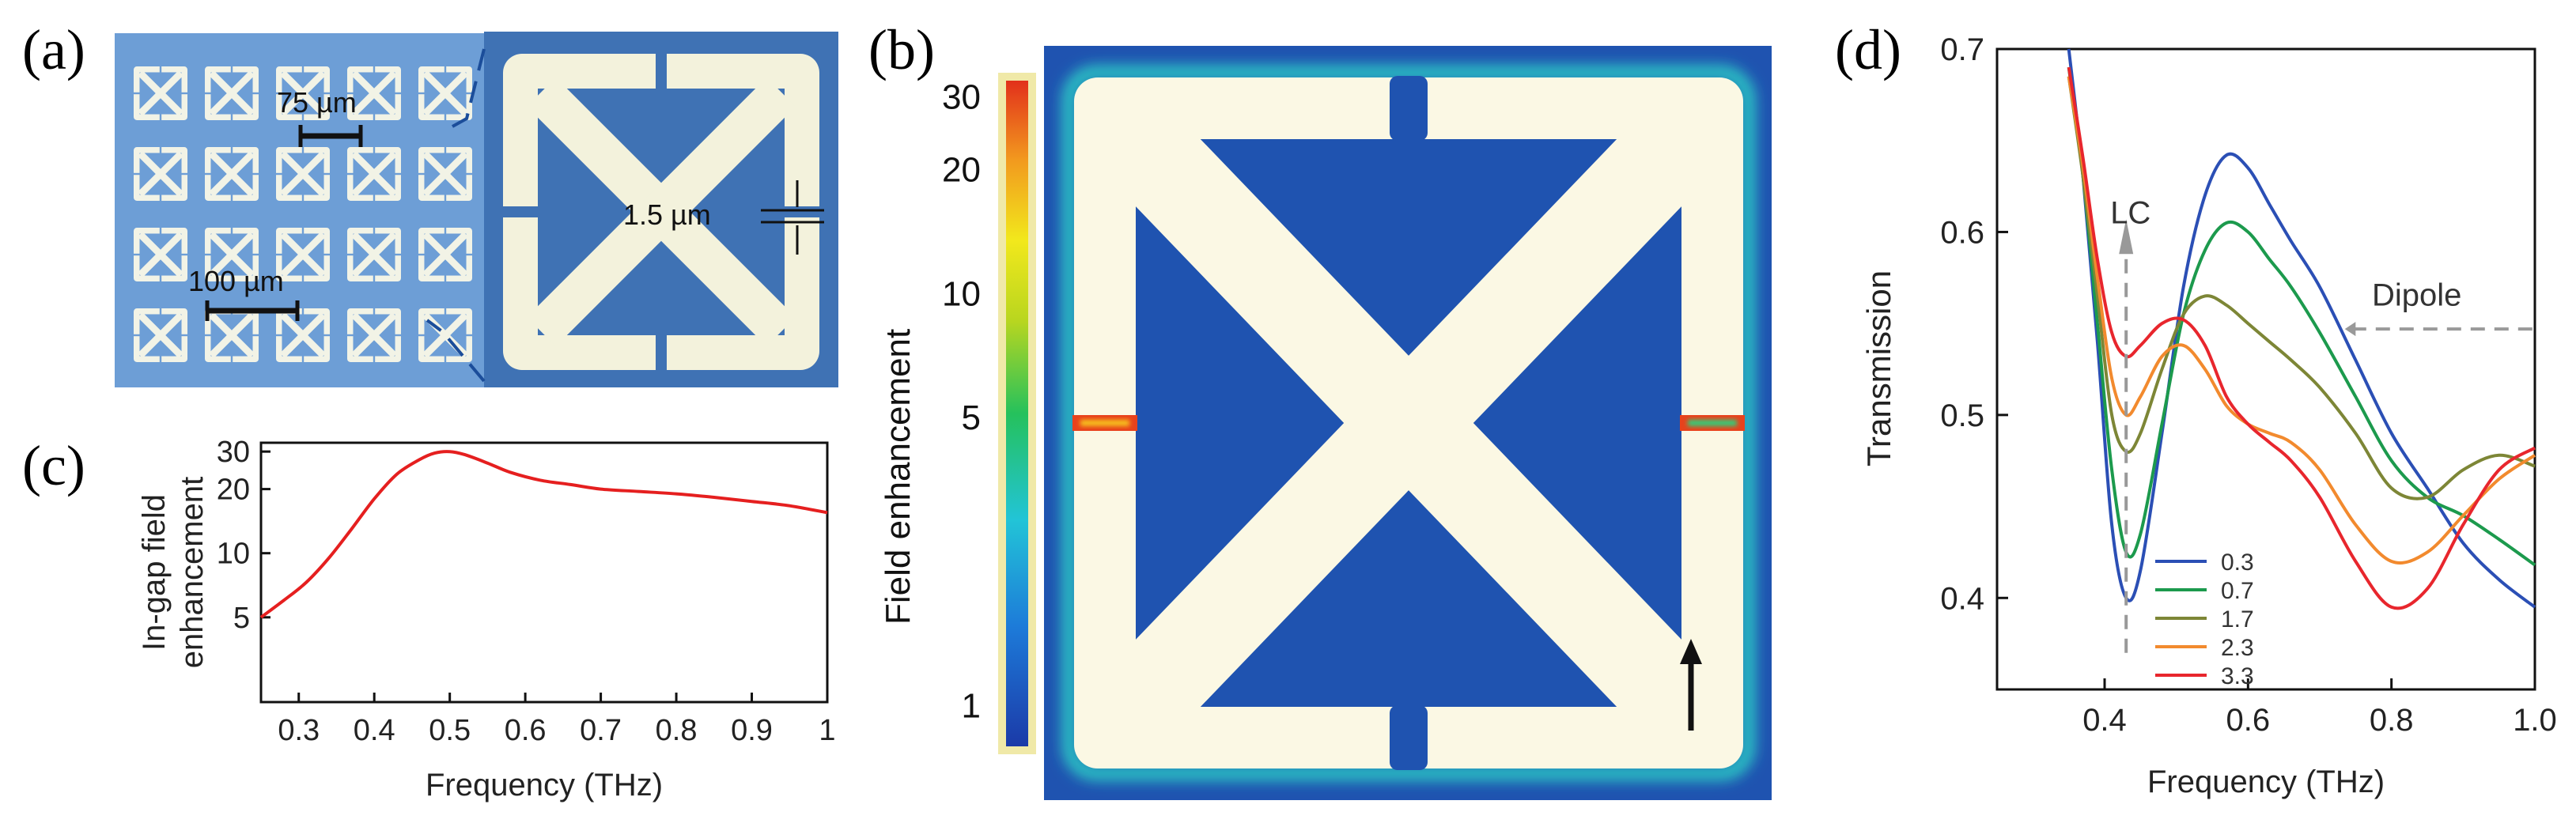  Describe the element at coordinates (154, 572) in the screenshot. I see `y-axis-label-c-line1: In-gap field` at that location.